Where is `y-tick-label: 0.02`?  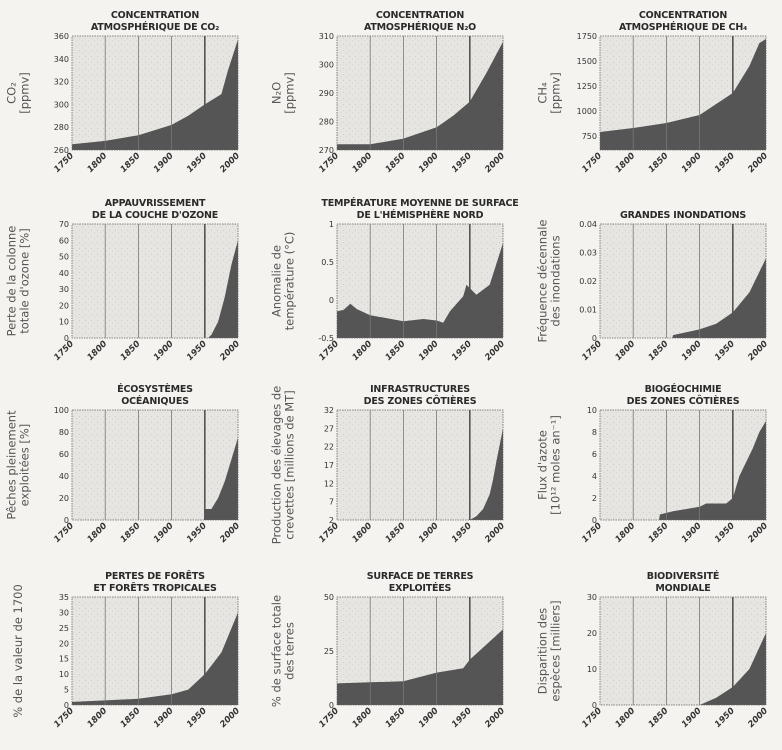 y-tick-label: 0.02 is located at coordinates (588, 281).